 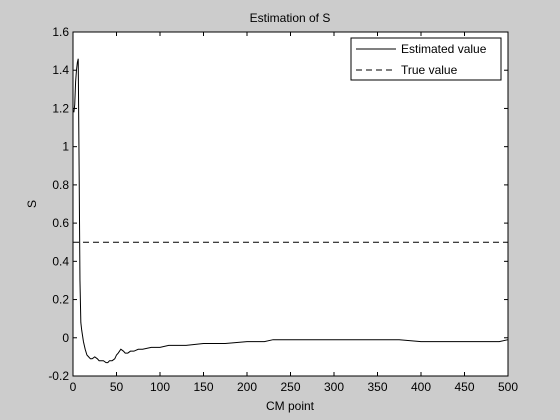 What do you see at coordinates (290, 406) in the screenshot?
I see `x-axis-label: CM point` at bounding box center [290, 406].